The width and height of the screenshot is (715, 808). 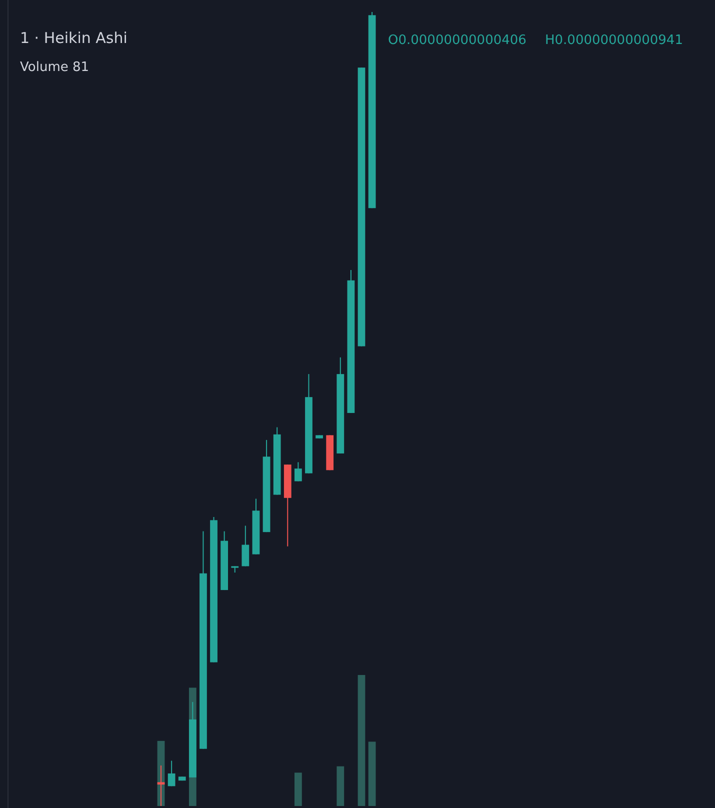 I want to click on text: 1 · Heikin Ashi, so click(x=74, y=38).